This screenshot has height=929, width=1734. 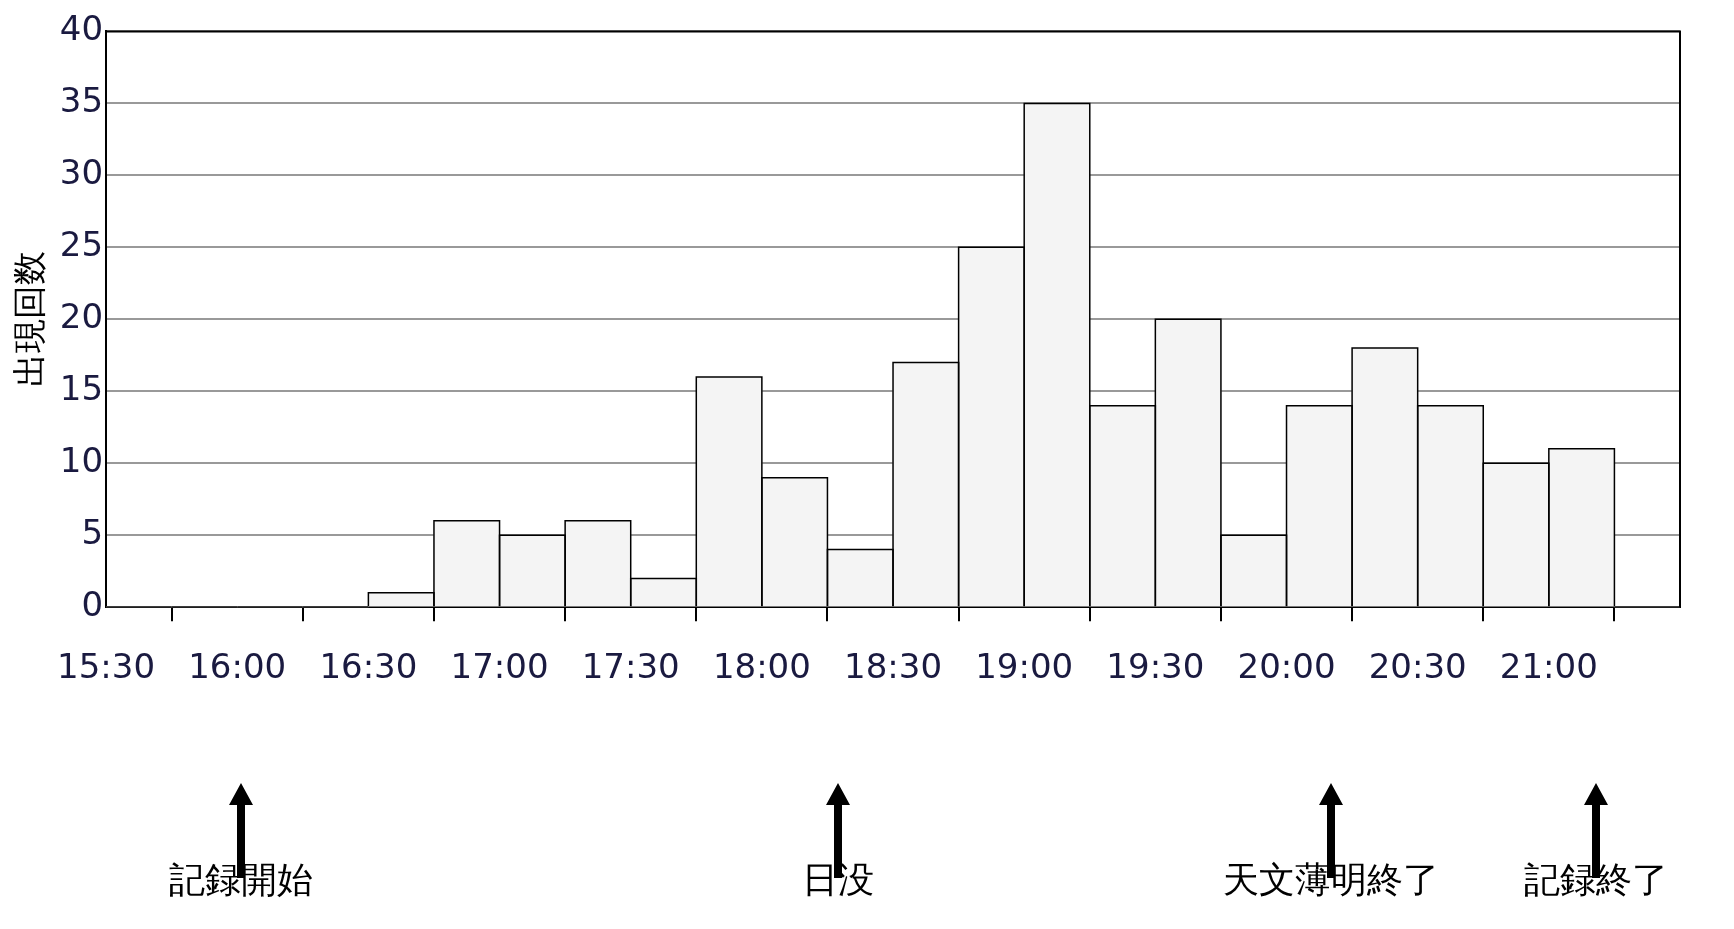 I want to click on x-tick-label: 18:00, so click(x=761, y=666).